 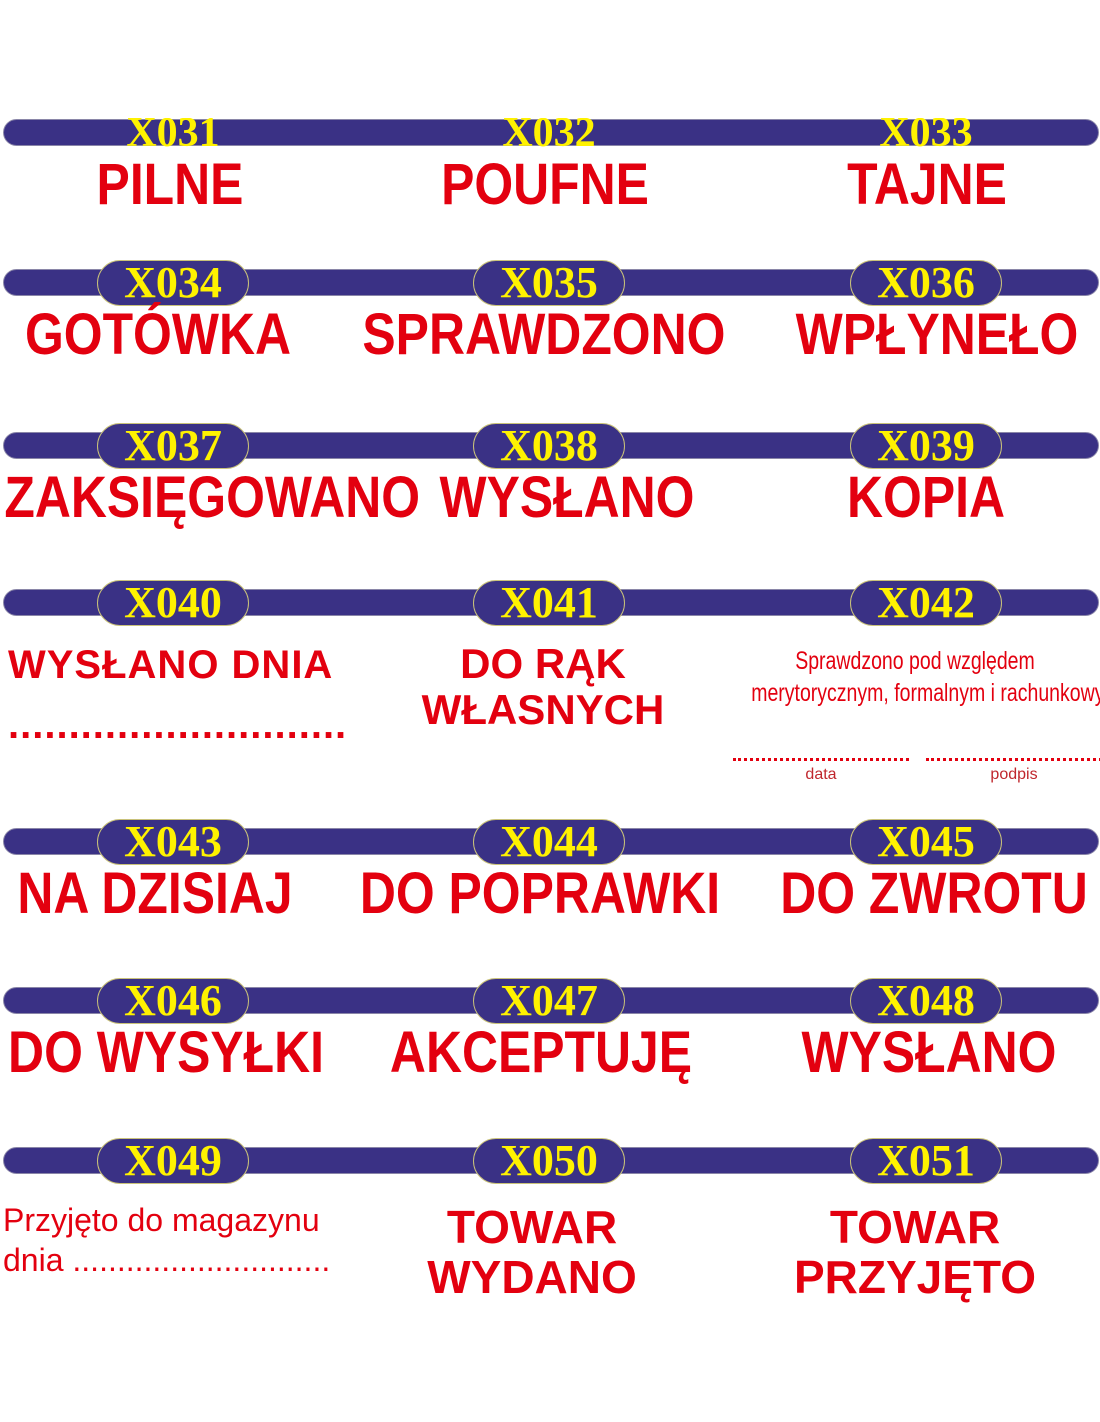 I want to click on stamp-text-line: POUFNE, so click(x=545, y=184).